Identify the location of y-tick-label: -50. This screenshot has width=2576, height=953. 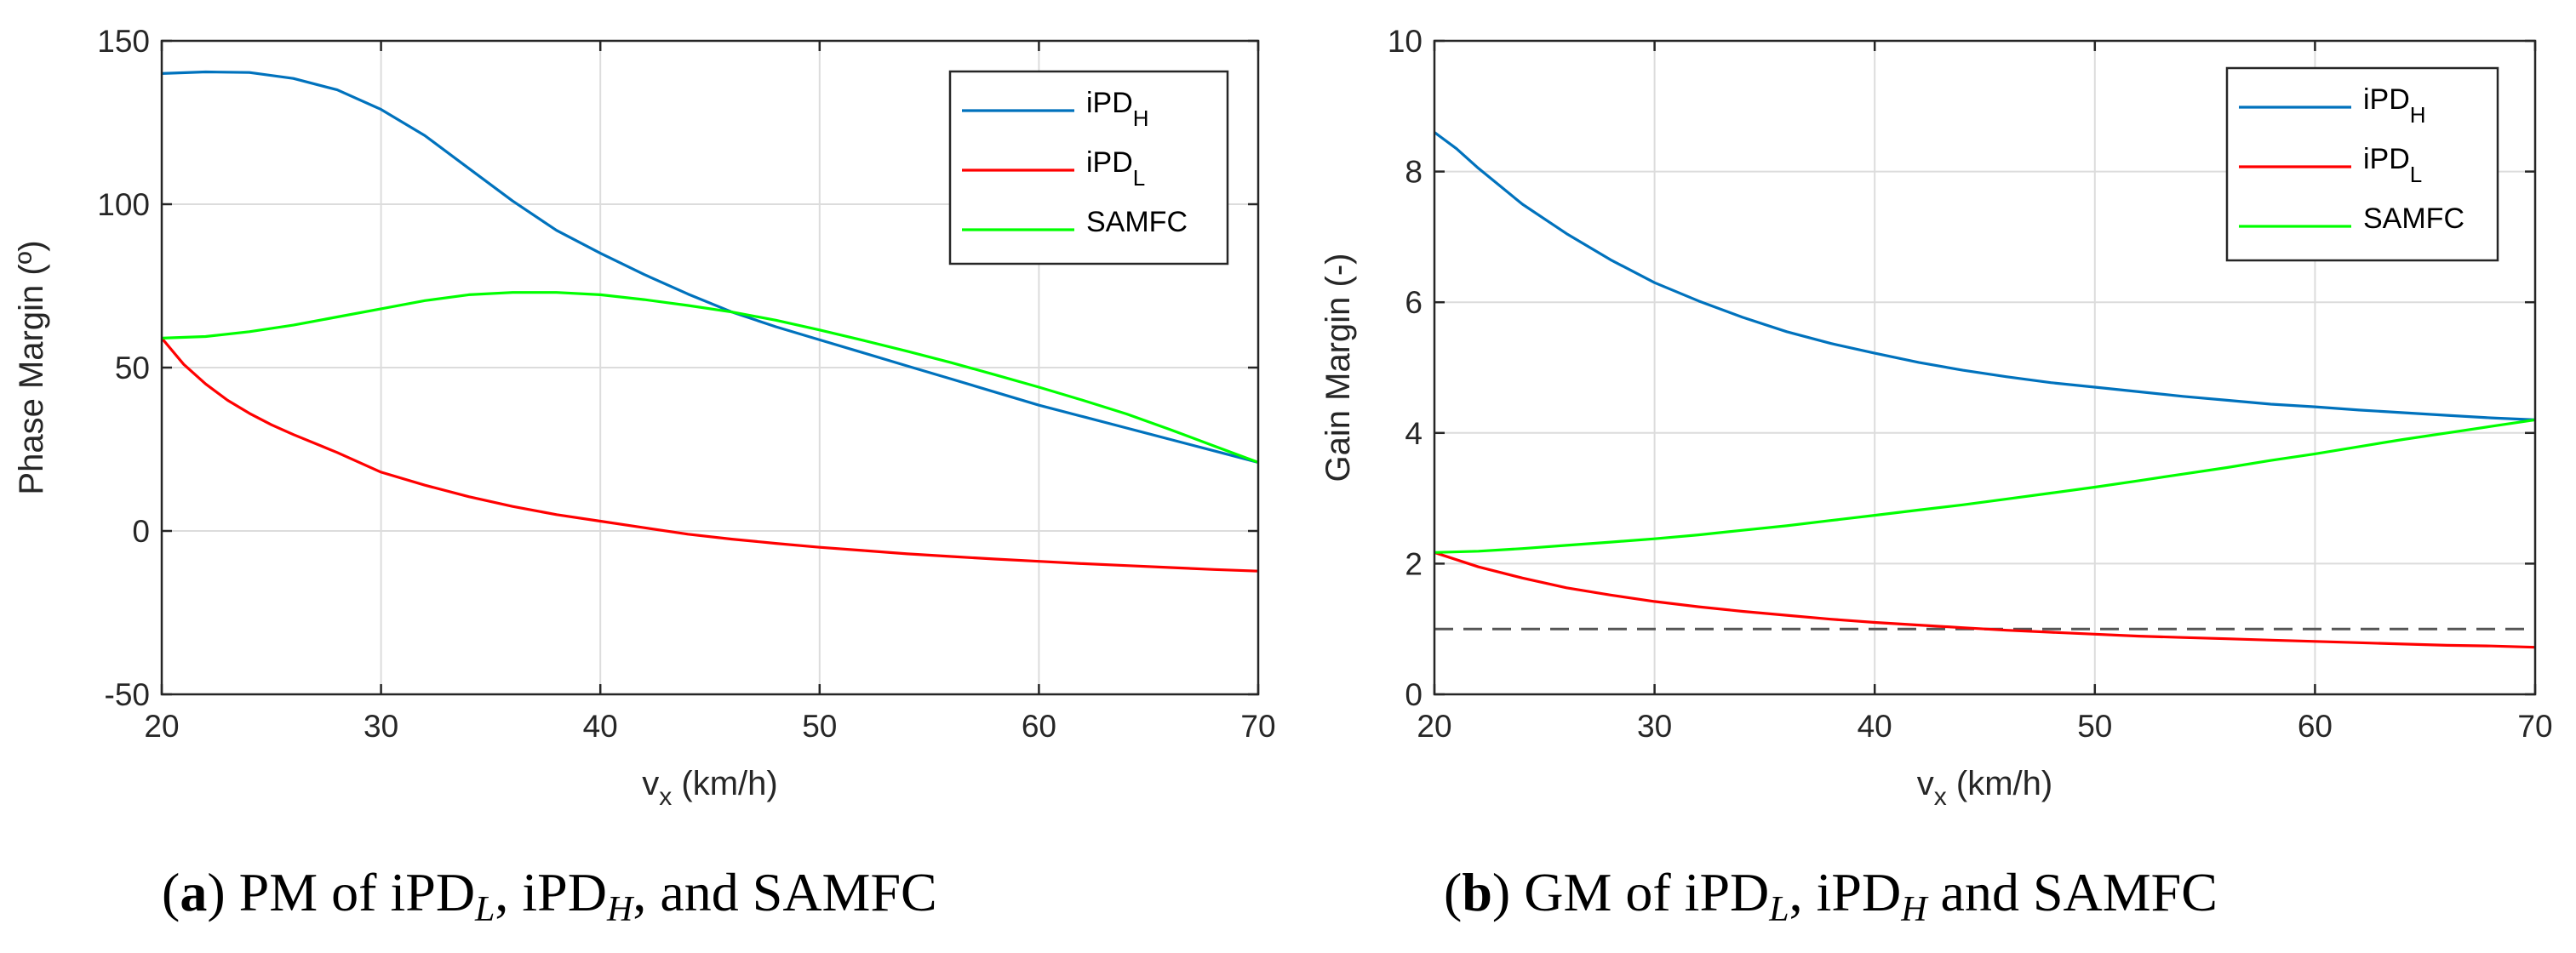
(127, 694).